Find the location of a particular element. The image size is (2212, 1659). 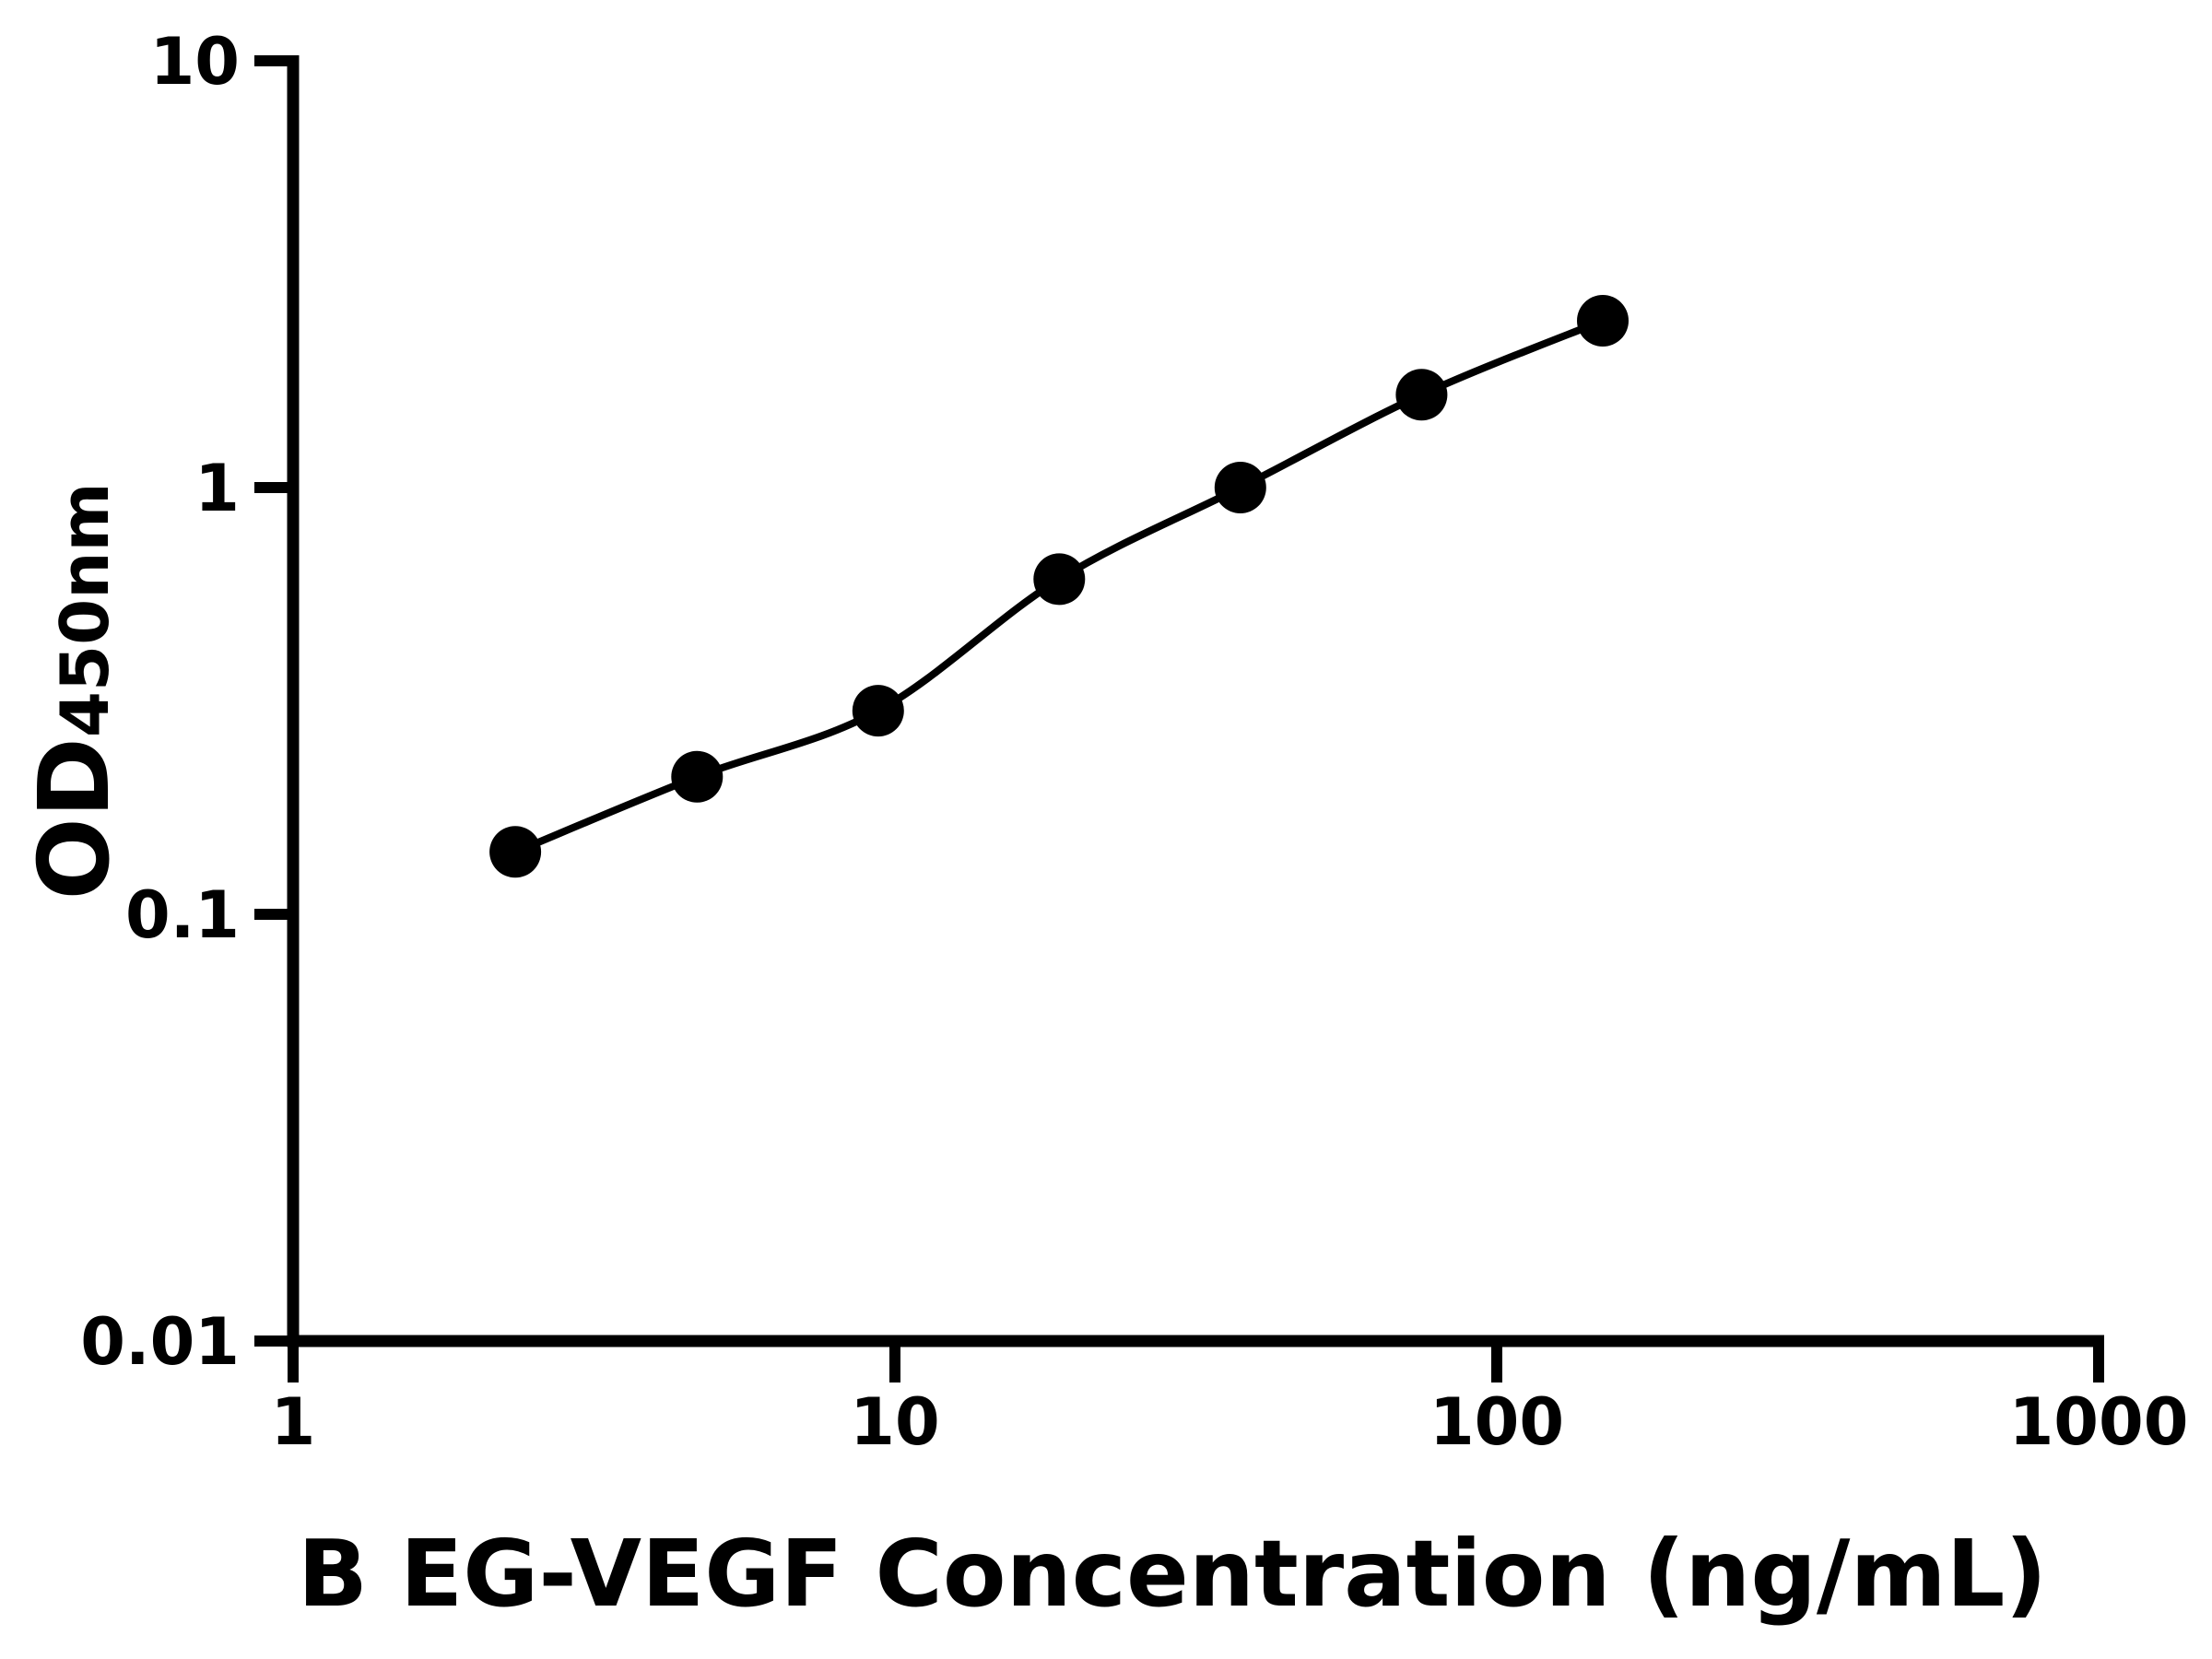

y-tick-label-0.01: 0.01 is located at coordinates (160, 1342).